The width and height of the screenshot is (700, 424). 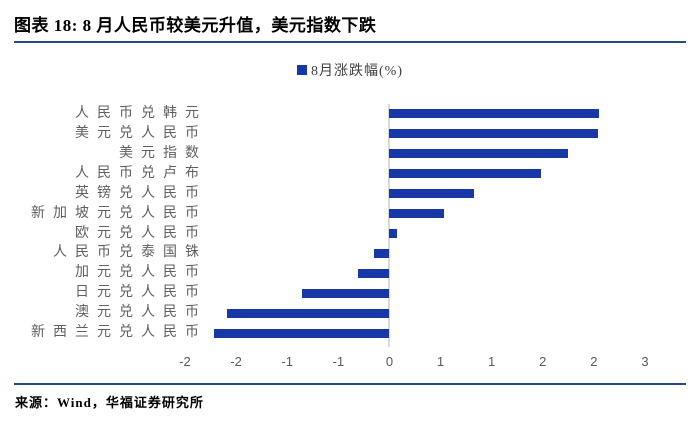 I want to click on category-label: 英镑兑人民币, so click(x=141, y=193).